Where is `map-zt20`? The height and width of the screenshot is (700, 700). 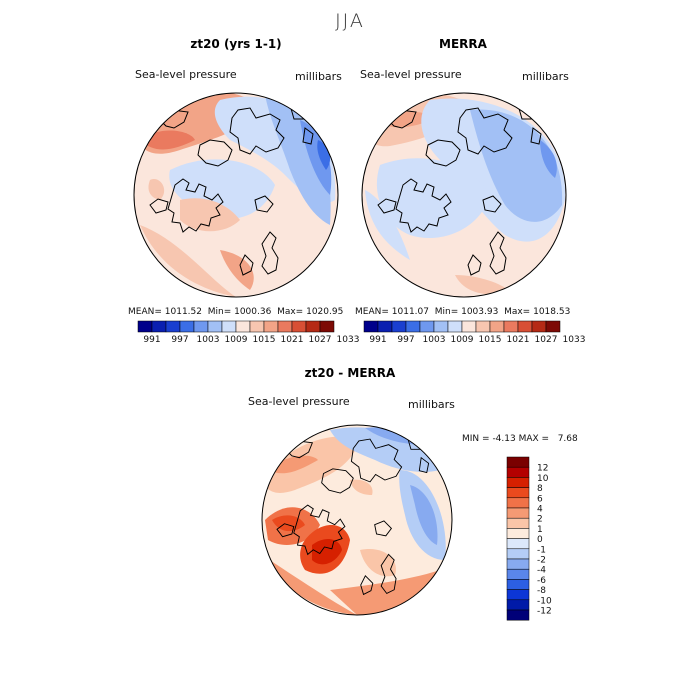
map-zt20 is located at coordinates (236, 195).